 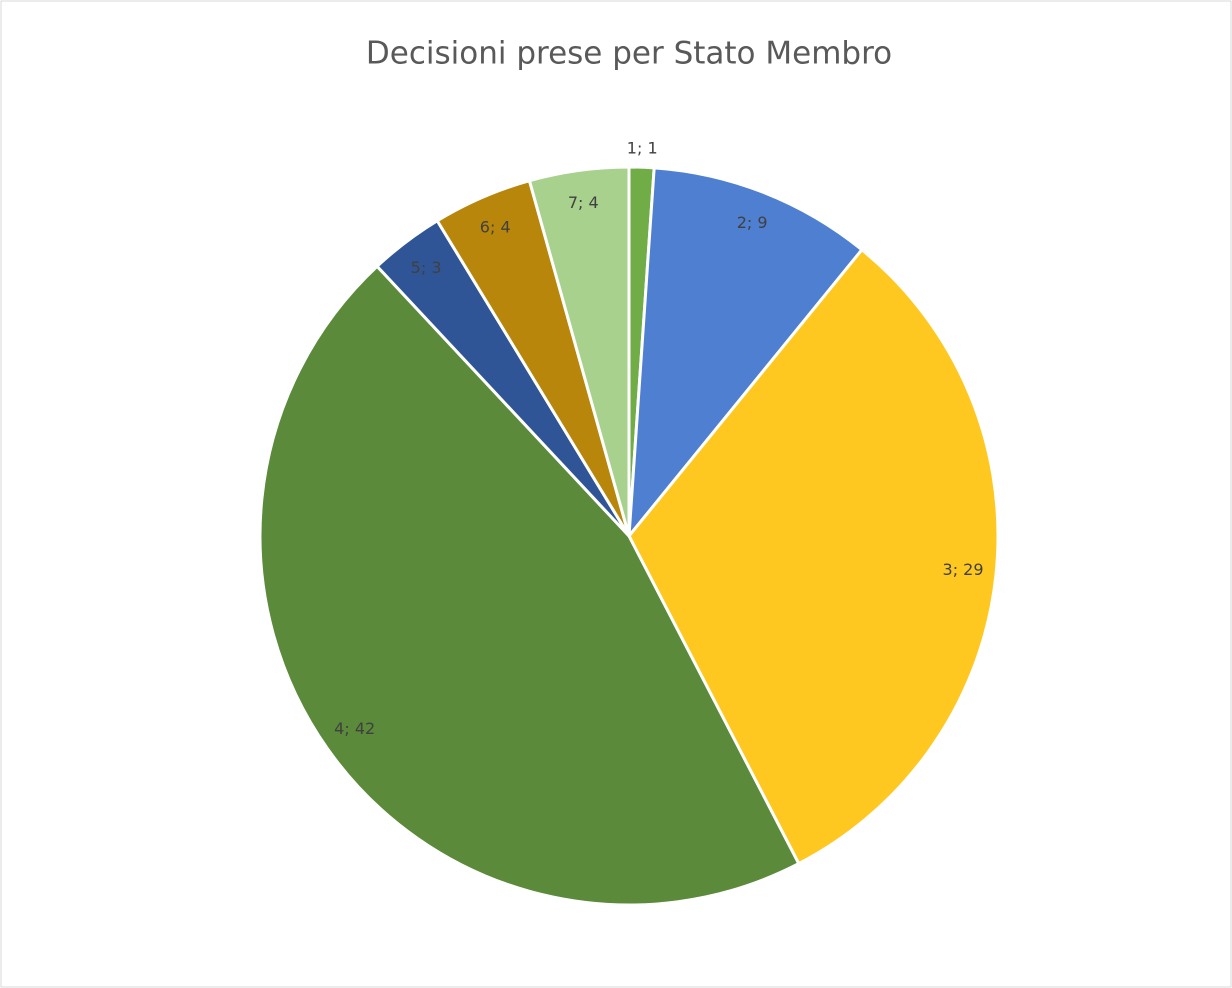 I want to click on data-label: 7; 4, so click(x=583, y=202).